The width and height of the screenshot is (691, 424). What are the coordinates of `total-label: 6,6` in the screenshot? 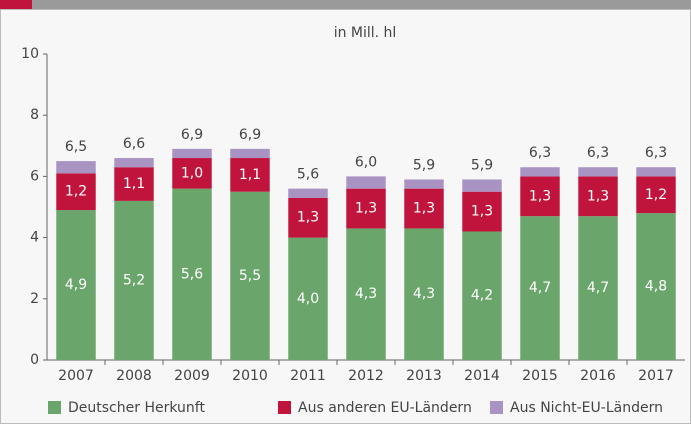 It's located at (134, 144).